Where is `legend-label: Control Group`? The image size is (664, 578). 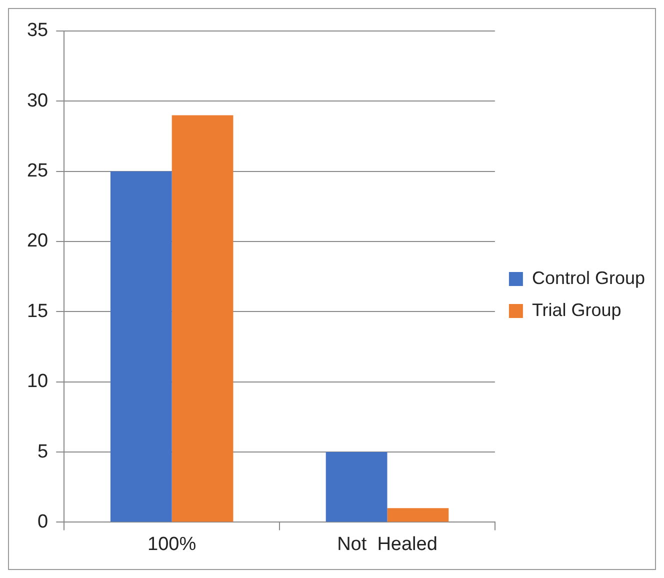
legend-label: Control Group is located at coordinates (589, 278).